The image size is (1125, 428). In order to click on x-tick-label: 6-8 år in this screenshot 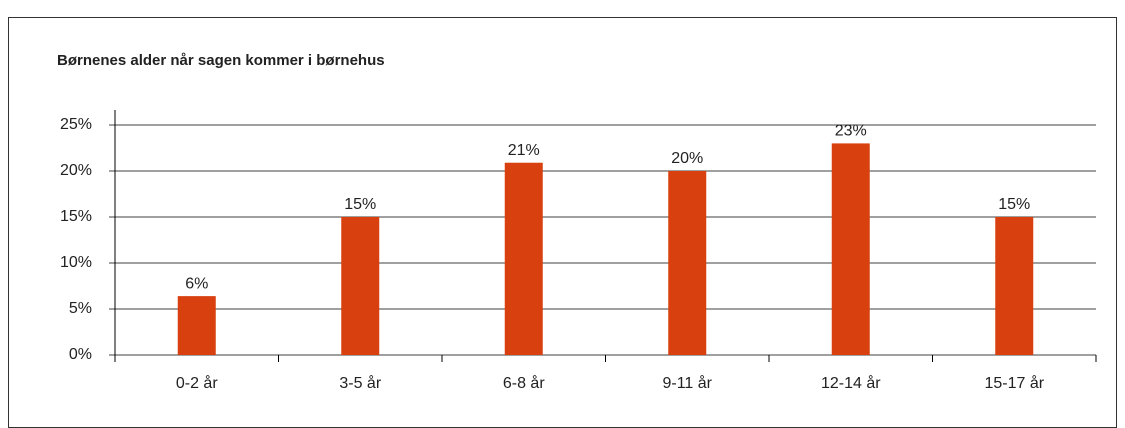, I will do `click(524, 383)`.